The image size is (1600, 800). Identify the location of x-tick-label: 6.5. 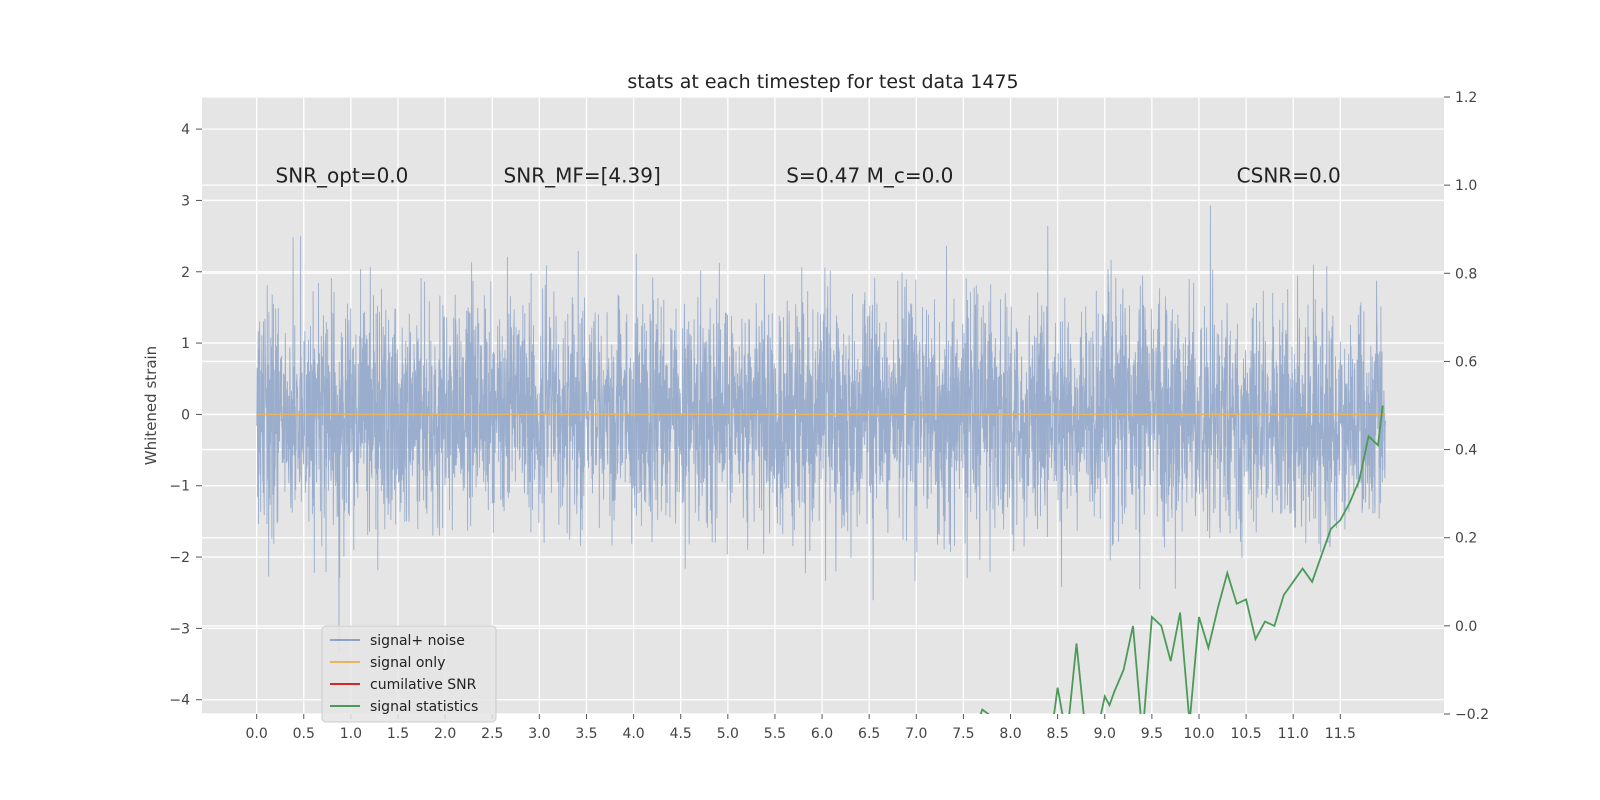
(869, 734).